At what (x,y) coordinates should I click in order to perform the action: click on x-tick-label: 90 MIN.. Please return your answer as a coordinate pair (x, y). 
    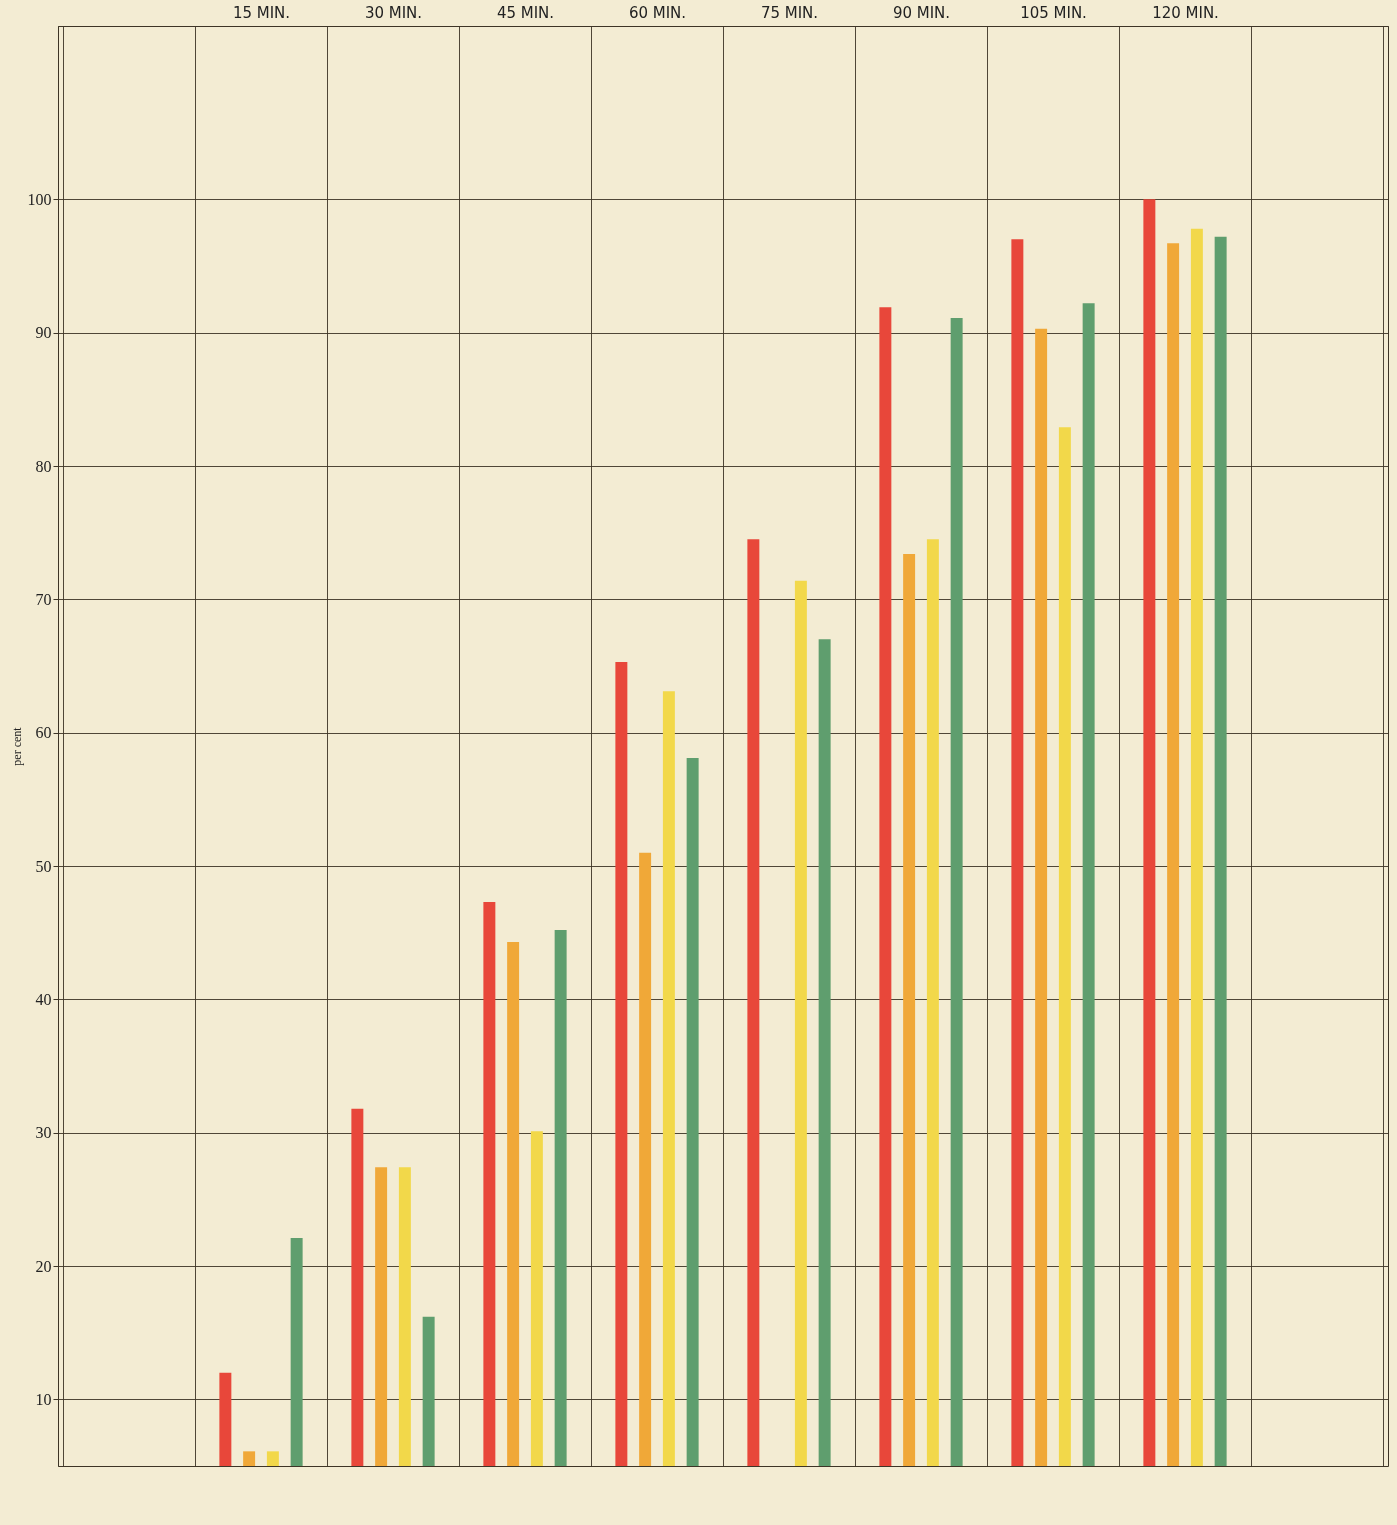
    Looking at the image, I should click on (921, 12).